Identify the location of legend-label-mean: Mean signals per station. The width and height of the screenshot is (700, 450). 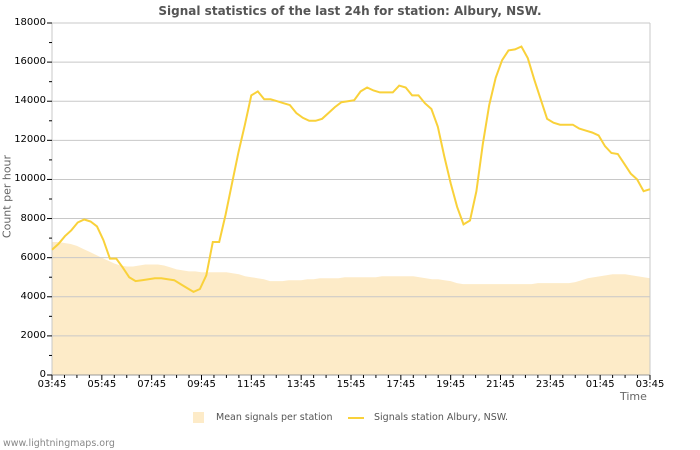
(274, 417).